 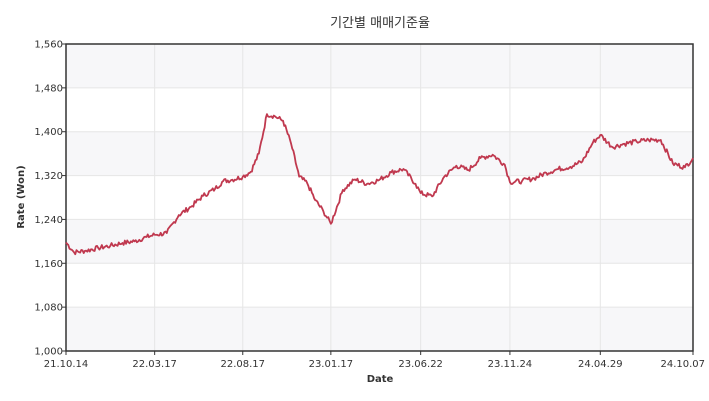 I want to click on y-tick-label: 1,240, so click(x=48, y=220).